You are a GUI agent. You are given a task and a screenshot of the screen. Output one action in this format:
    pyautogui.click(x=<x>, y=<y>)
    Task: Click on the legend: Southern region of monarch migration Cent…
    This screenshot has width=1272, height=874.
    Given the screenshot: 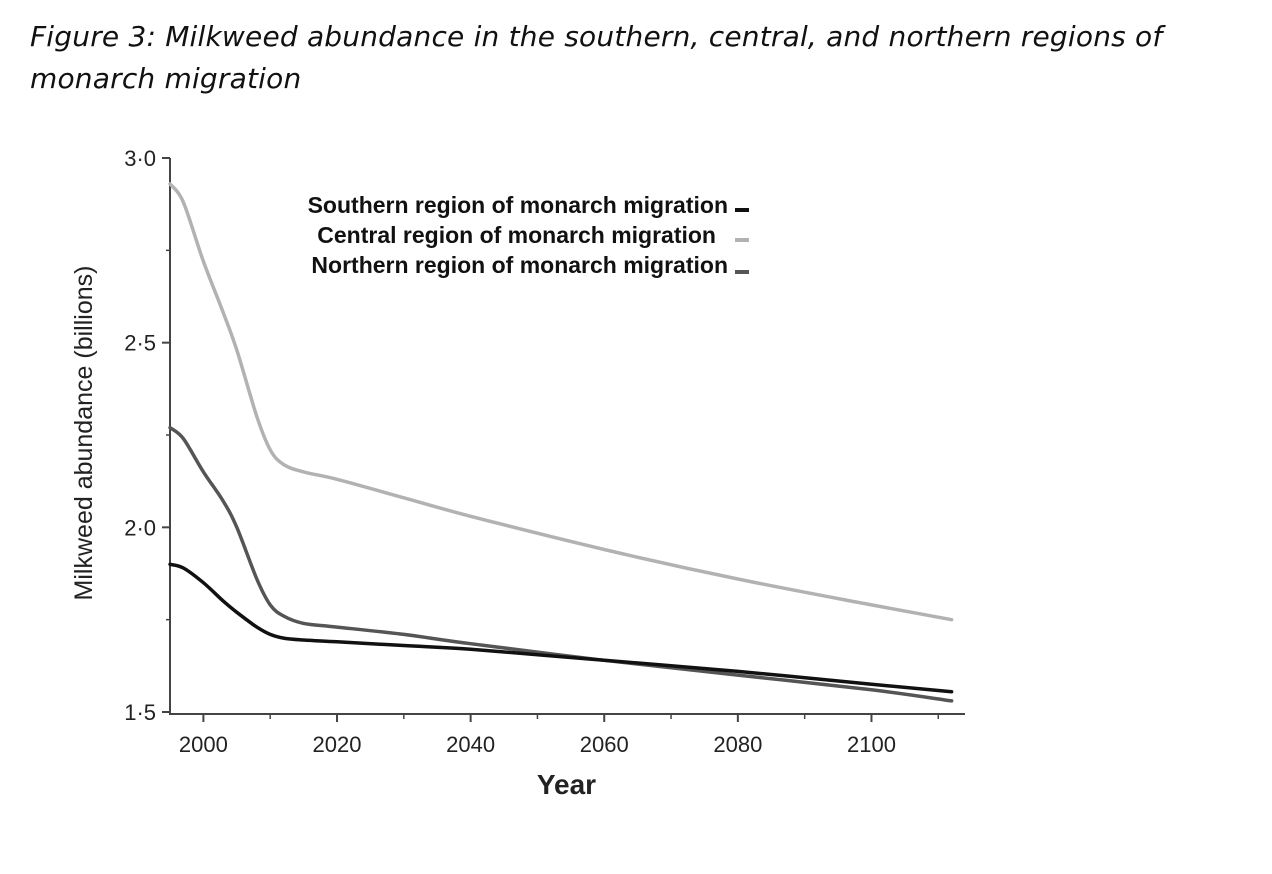 What is the action you would take?
    pyautogui.click(x=528, y=235)
    